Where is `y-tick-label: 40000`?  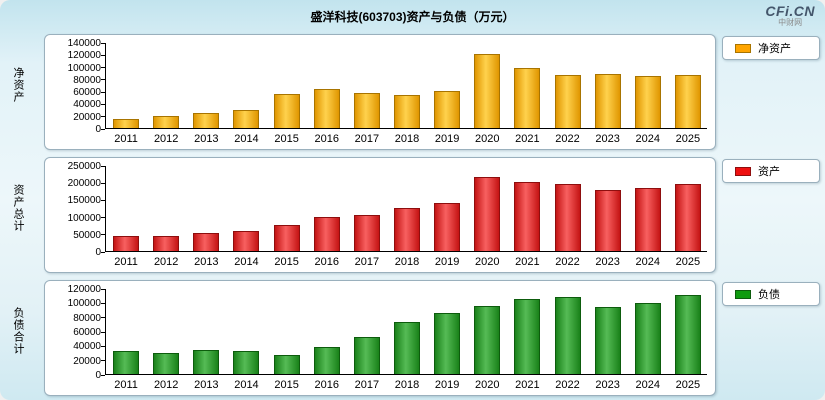
y-tick-label: 40000 is located at coordinates (87, 347).